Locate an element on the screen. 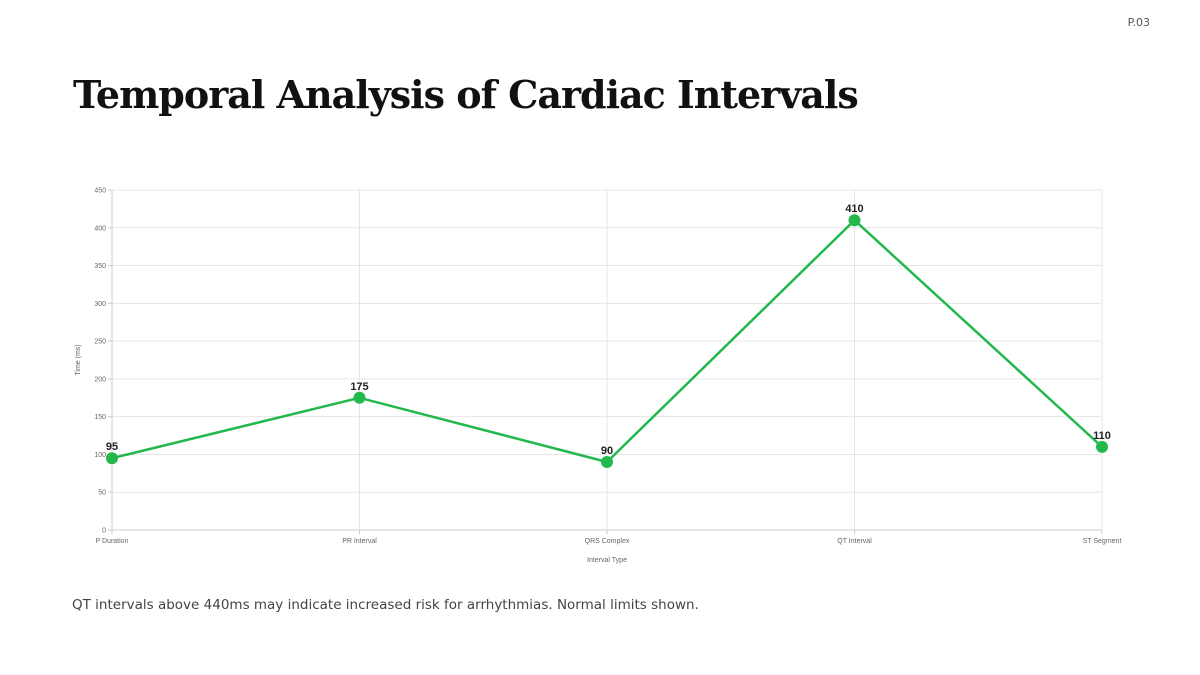 The image size is (1200, 675). x-axis-label: Interval Type is located at coordinates (607, 560).